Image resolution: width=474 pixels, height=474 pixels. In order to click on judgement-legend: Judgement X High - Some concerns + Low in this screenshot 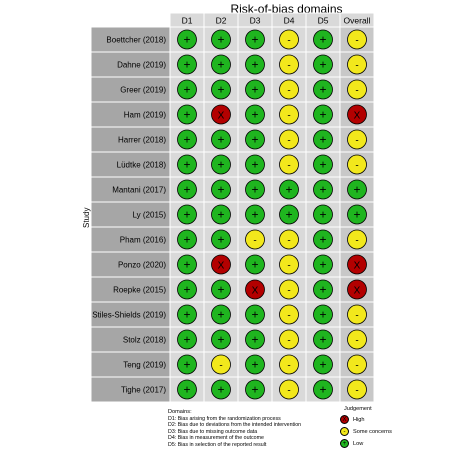, I will do `click(366, 427)`.